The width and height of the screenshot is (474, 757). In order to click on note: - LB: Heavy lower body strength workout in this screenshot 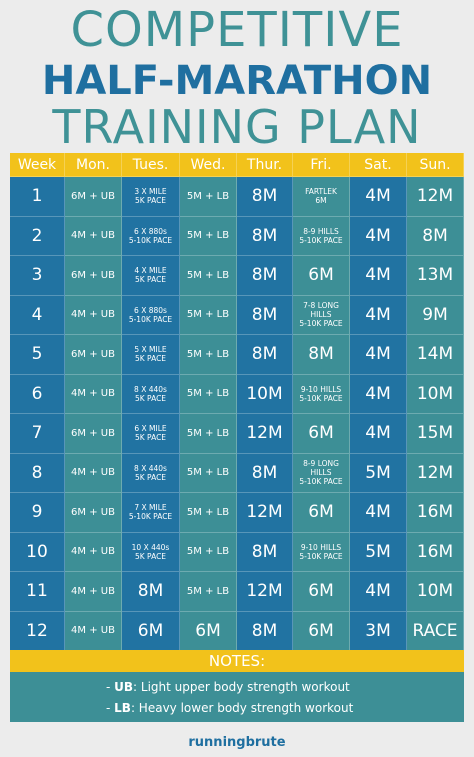, I will do `click(230, 708)`.